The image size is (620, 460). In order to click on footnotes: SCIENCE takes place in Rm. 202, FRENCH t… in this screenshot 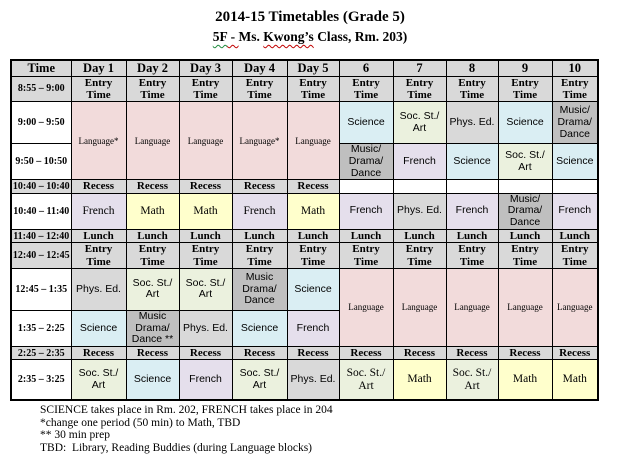, I will do `click(330, 429)`.